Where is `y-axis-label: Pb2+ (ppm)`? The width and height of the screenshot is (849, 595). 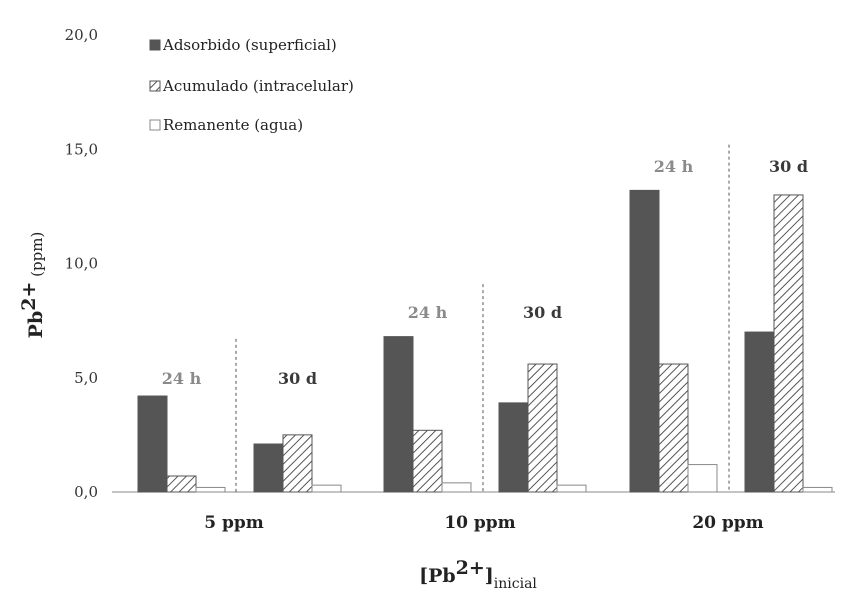
y-axis-label: Pb2+ (ppm) is located at coordinates (32, 285).